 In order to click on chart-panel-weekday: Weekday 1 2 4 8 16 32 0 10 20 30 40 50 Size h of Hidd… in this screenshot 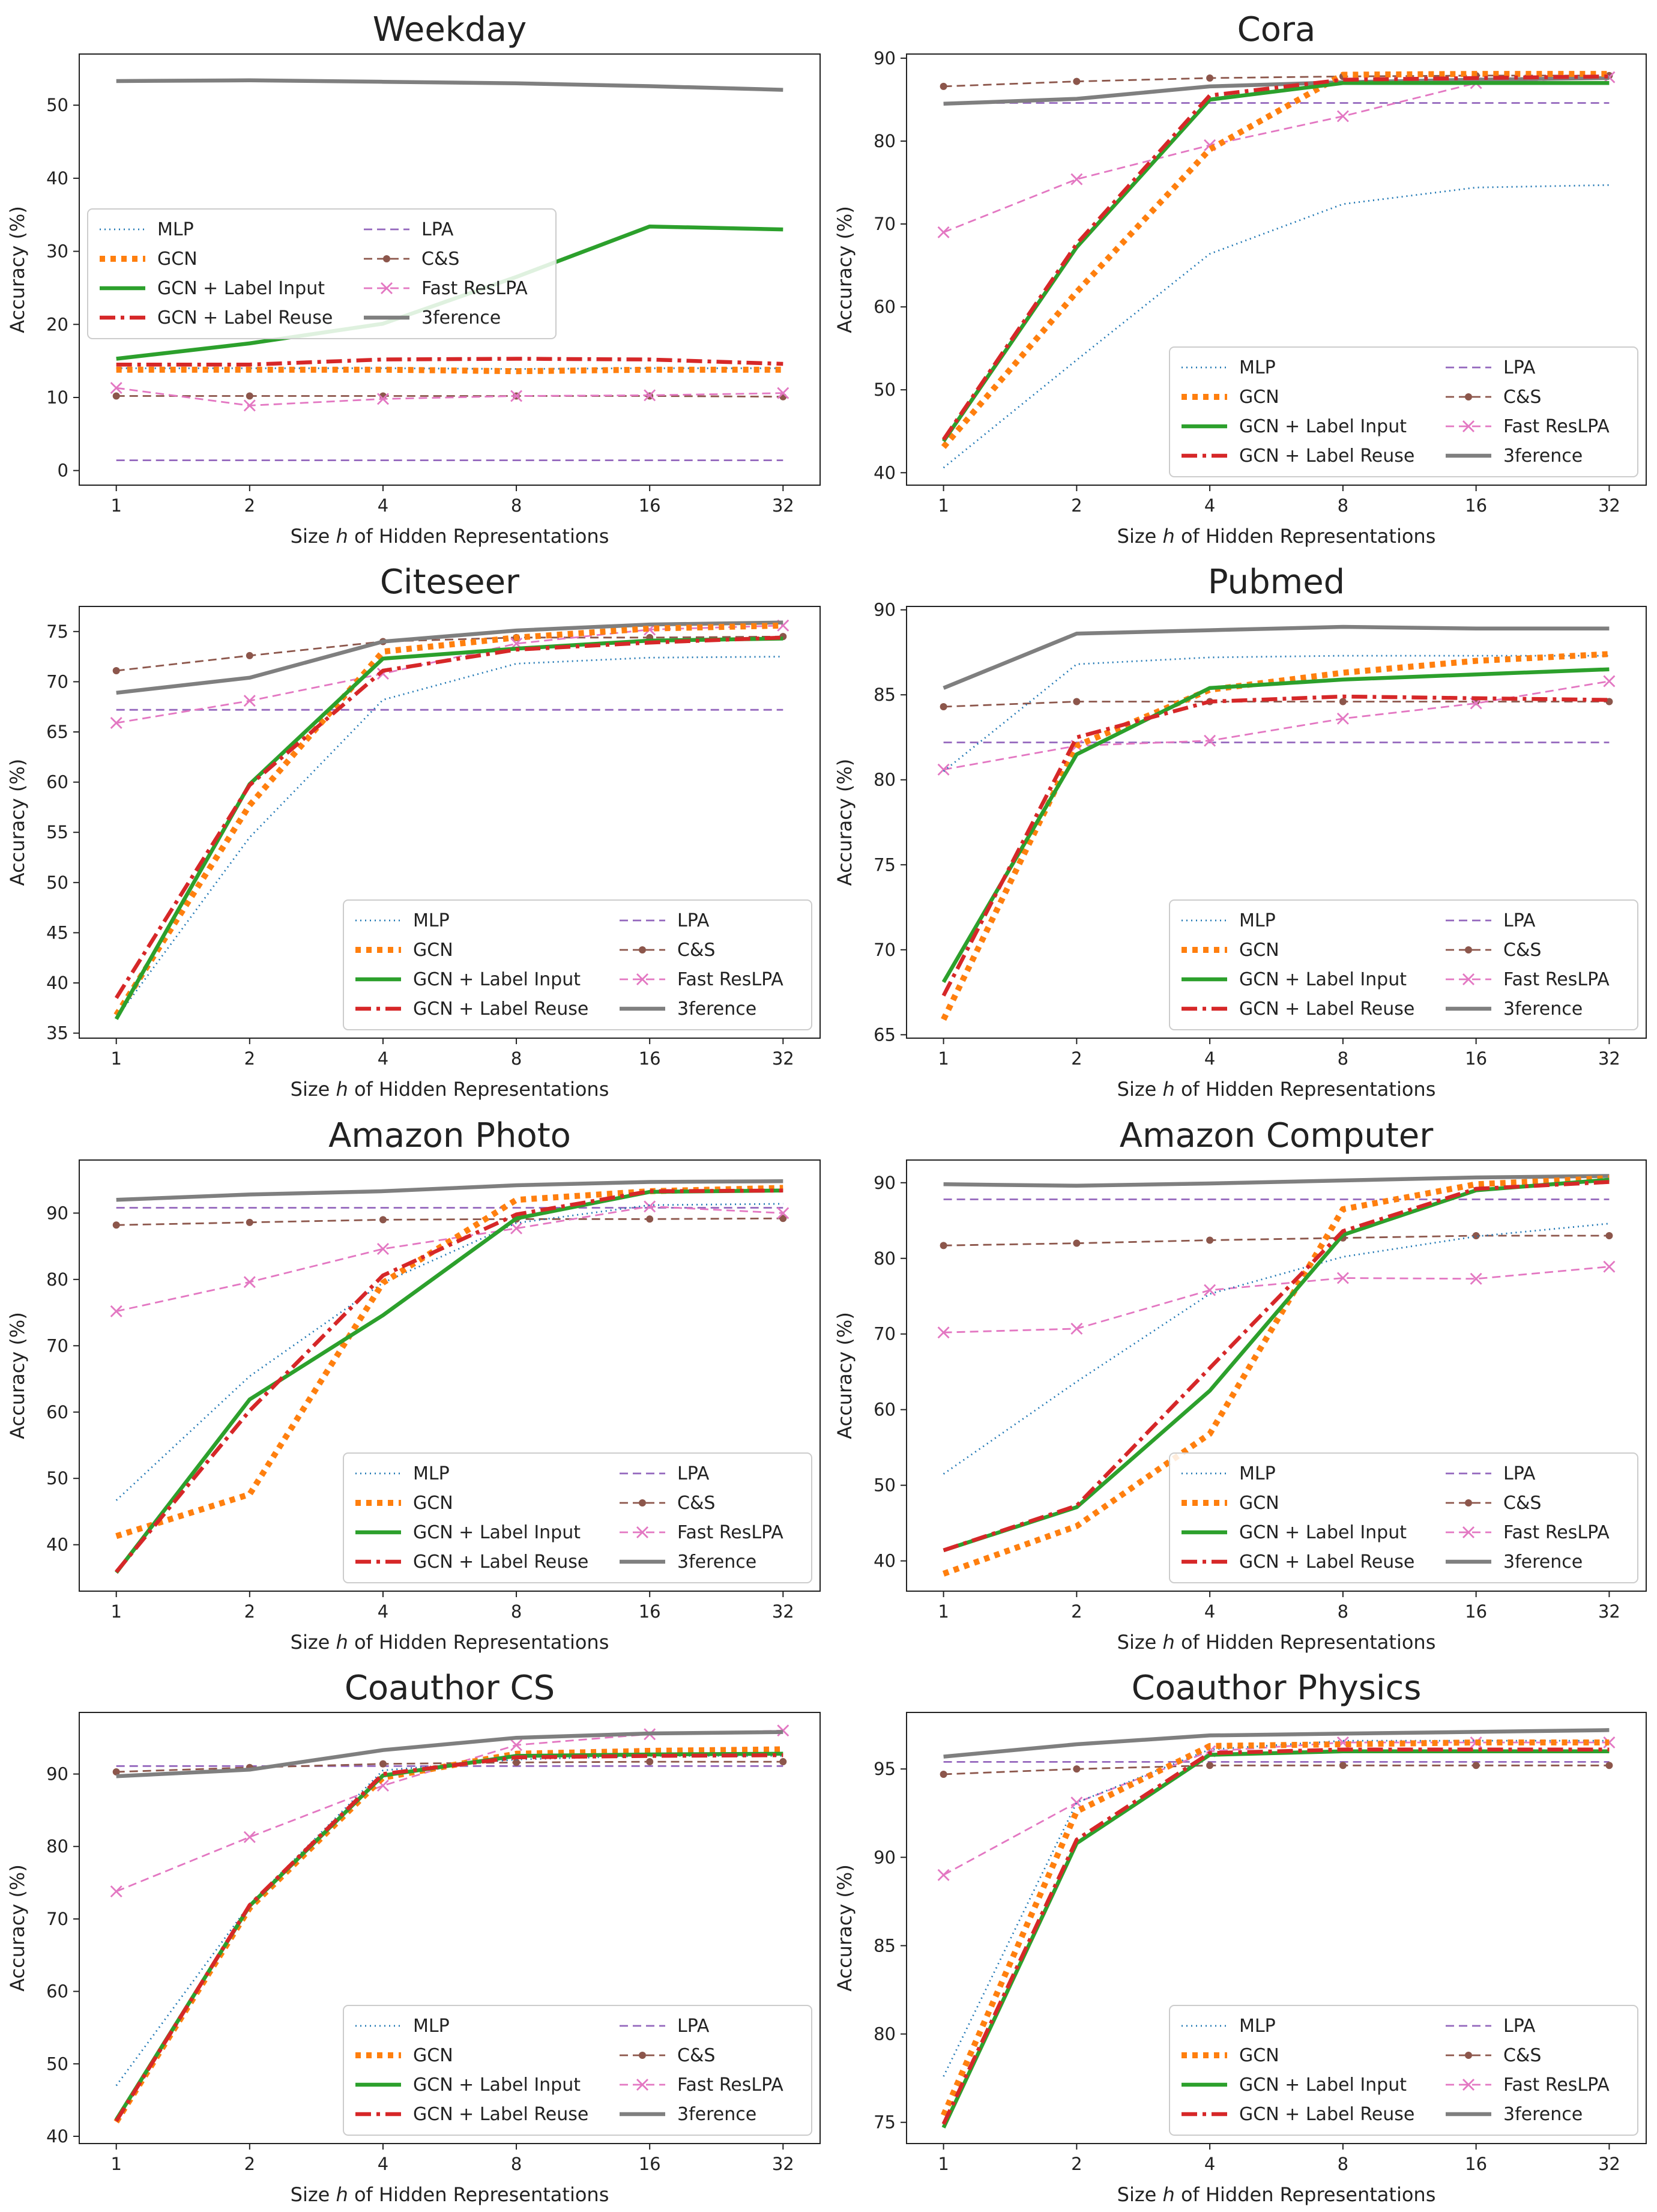, I will do `click(413, 279)`.